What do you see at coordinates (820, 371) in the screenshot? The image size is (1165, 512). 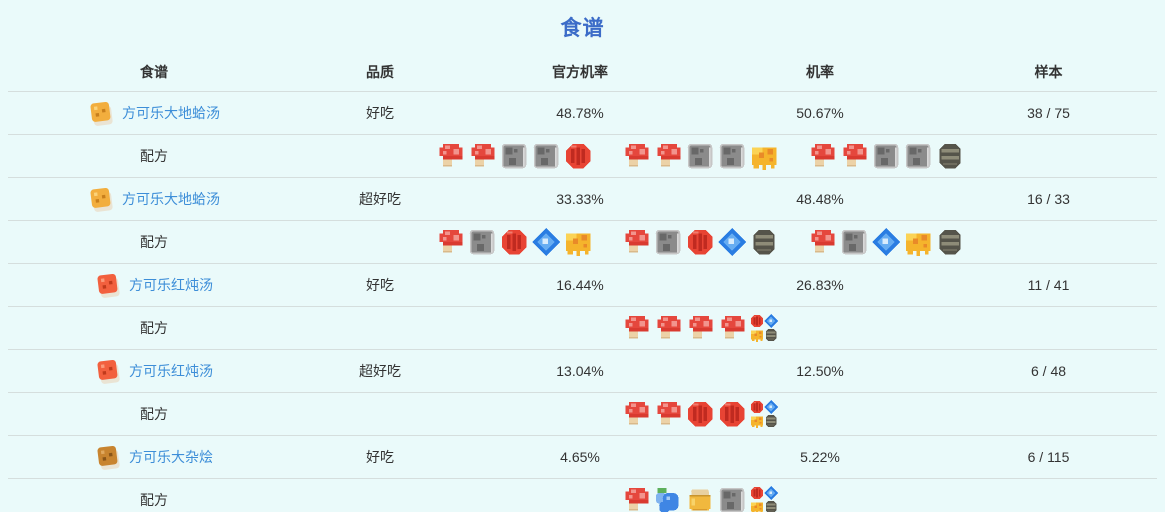 I see `rate-cell: 12.50%` at bounding box center [820, 371].